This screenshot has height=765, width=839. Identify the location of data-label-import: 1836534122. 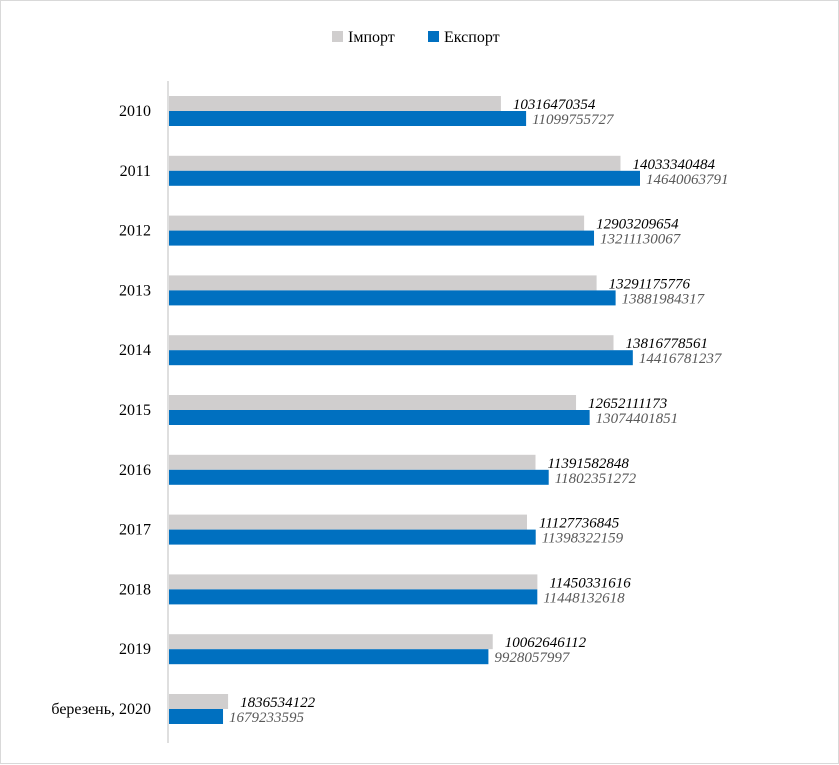
(278, 703).